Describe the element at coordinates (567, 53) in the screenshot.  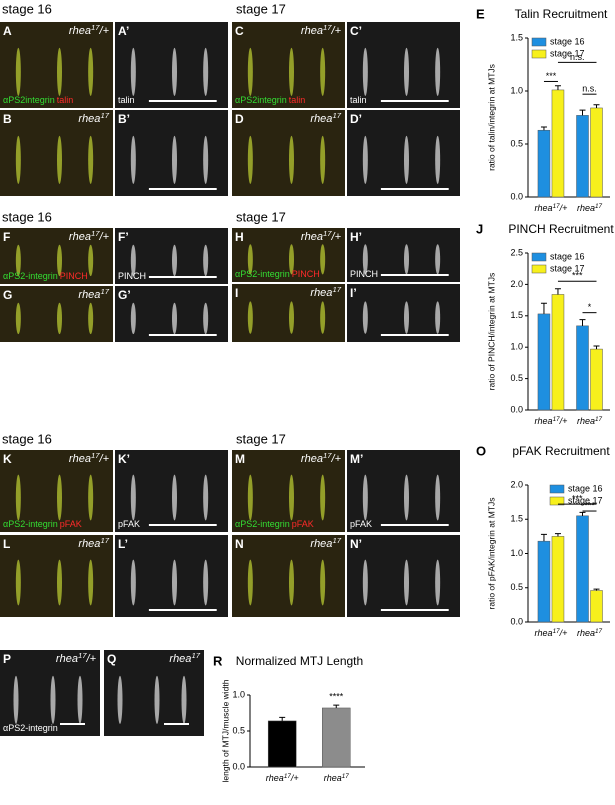
I see `legend-label: stage 17` at that location.